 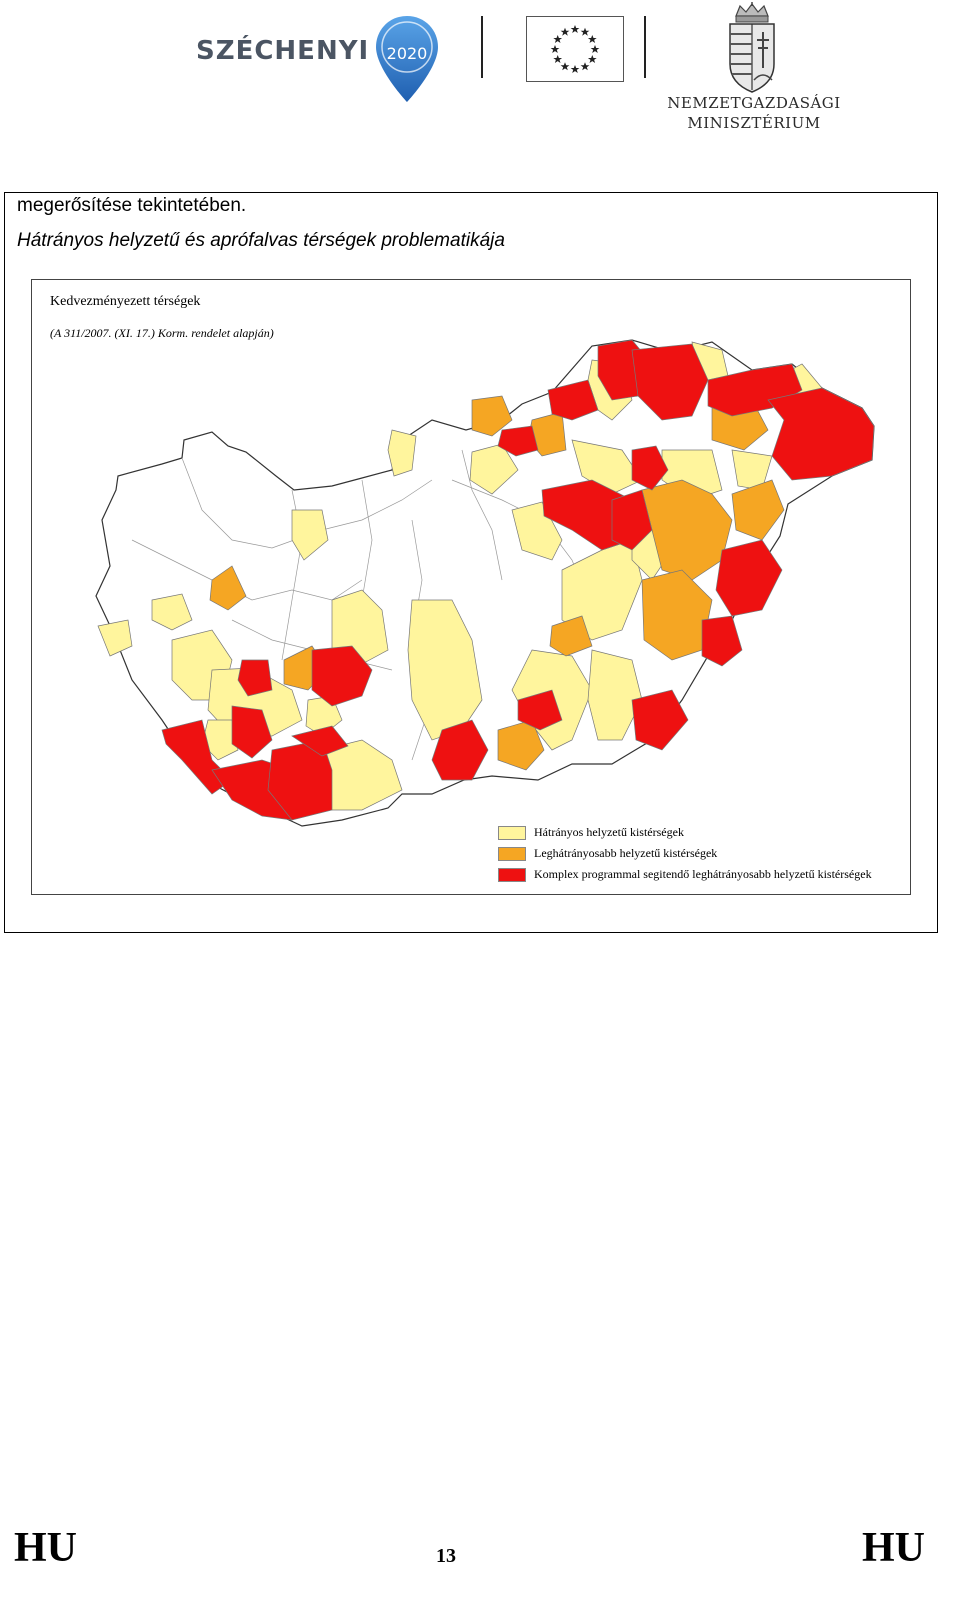 I want to click on eu-flag-icon, so click(x=575, y=49).